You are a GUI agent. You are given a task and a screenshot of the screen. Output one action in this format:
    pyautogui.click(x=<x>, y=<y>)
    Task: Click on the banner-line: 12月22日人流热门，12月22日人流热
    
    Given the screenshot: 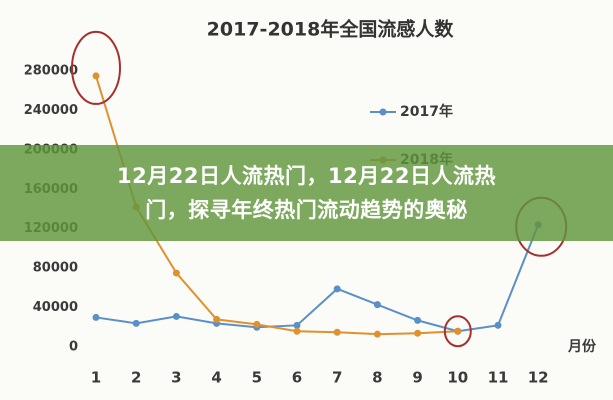 What is the action you would take?
    pyautogui.click(x=306, y=176)
    